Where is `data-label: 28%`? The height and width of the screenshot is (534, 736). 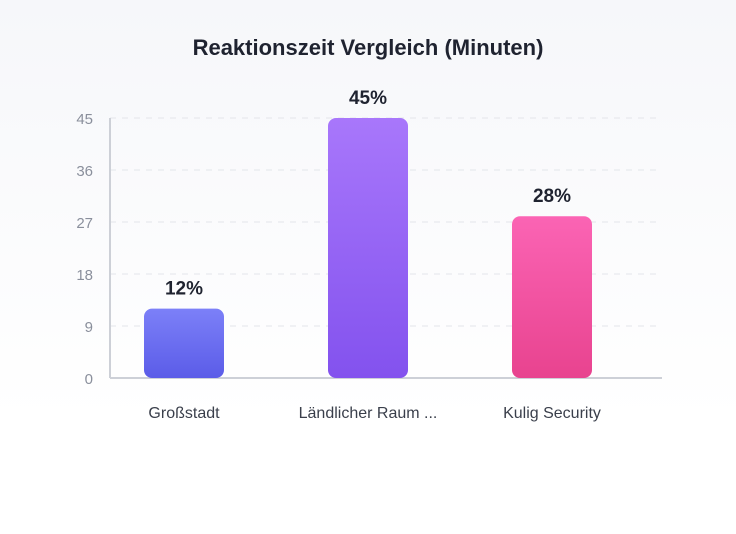
data-label: 28% is located at coordinates (552, 196).